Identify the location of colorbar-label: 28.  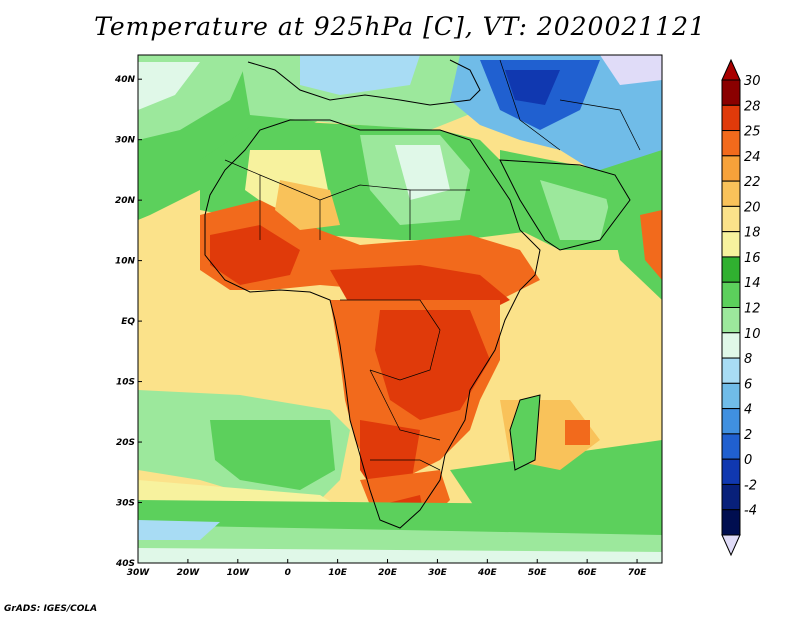
(752, 106).